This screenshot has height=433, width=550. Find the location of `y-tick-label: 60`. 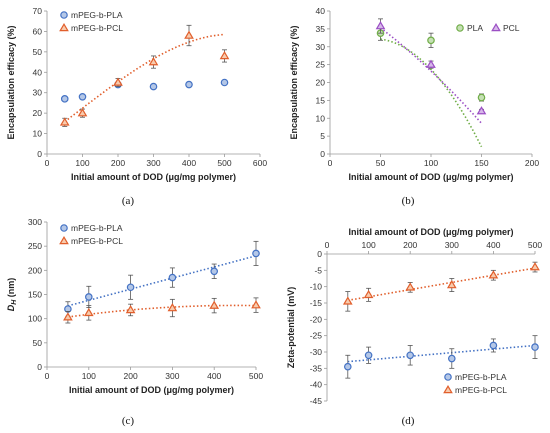

y-tick-label: 60 is located at coordinates (38, 31).